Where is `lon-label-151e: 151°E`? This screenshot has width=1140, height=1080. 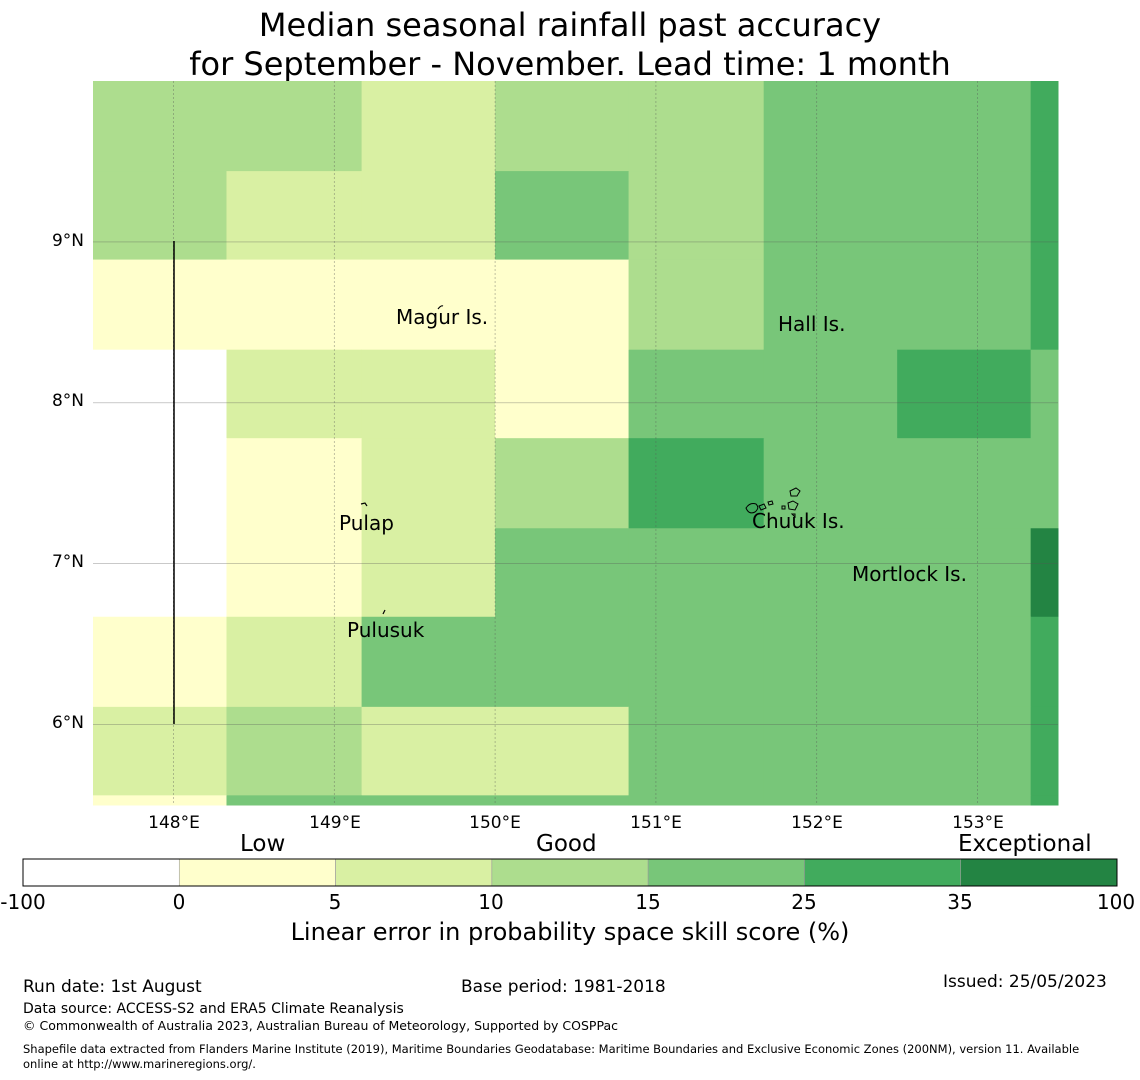 lon-label-151e: 151°E is located at coordinates (656, 823).